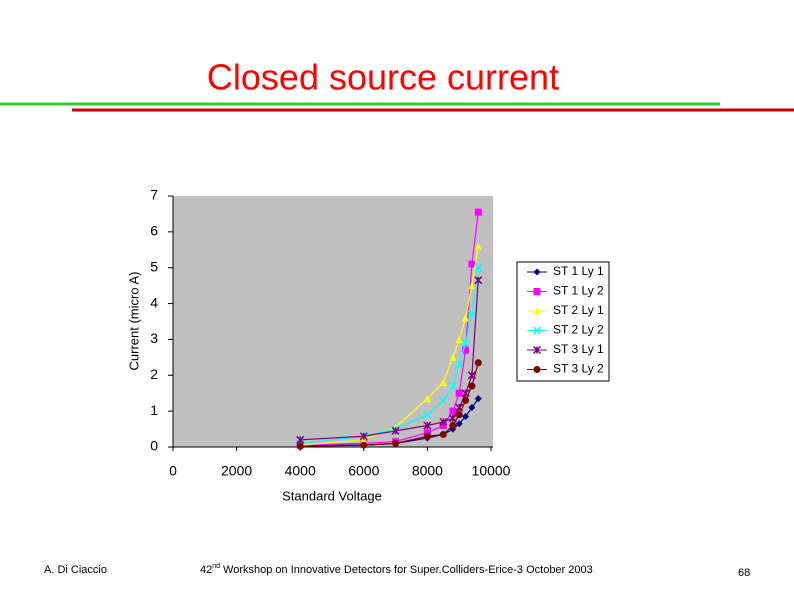 The height and width of the screenshot is (595, 794). What do you see at coordinates (491, 471) in the screenshot?
I see `x-tick-label: 10000` at bounding box center [491, 471].